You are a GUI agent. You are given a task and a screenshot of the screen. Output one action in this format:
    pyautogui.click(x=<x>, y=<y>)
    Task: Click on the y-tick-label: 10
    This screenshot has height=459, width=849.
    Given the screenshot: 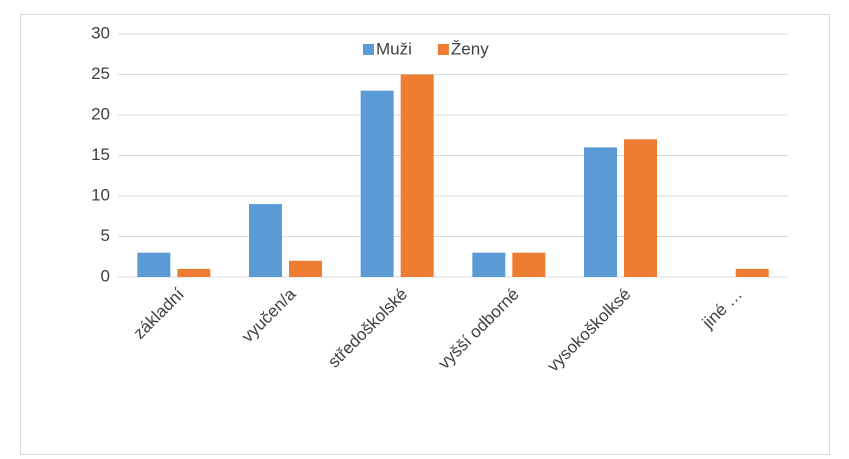 What is the action you would take?
    pyautogui.click(x=100, y=194)
    